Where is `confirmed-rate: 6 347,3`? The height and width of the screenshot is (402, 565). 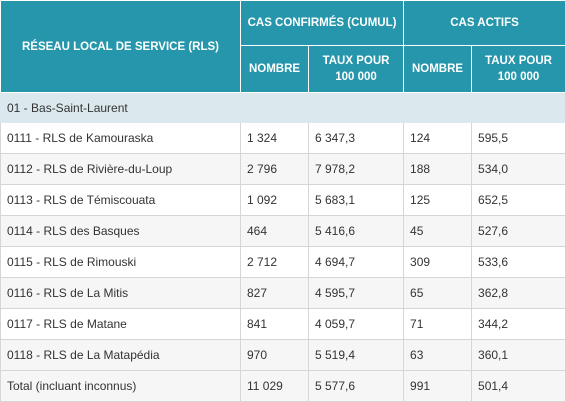 confirmed-rate: 6 347,3 is located at coordinates (356, 138).